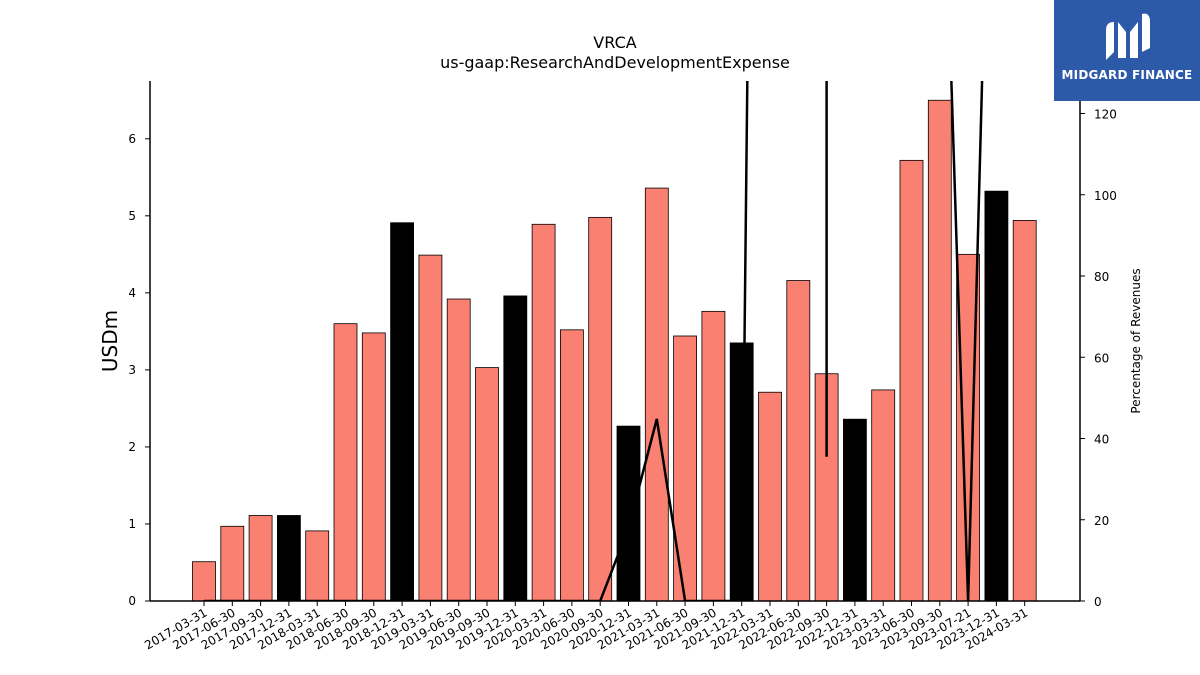 This screenshot has width=1200, height=675. I want to click on chart-subtitle: us-gaap:ResearchAndDevelopmentExpense, so click(615, 62).